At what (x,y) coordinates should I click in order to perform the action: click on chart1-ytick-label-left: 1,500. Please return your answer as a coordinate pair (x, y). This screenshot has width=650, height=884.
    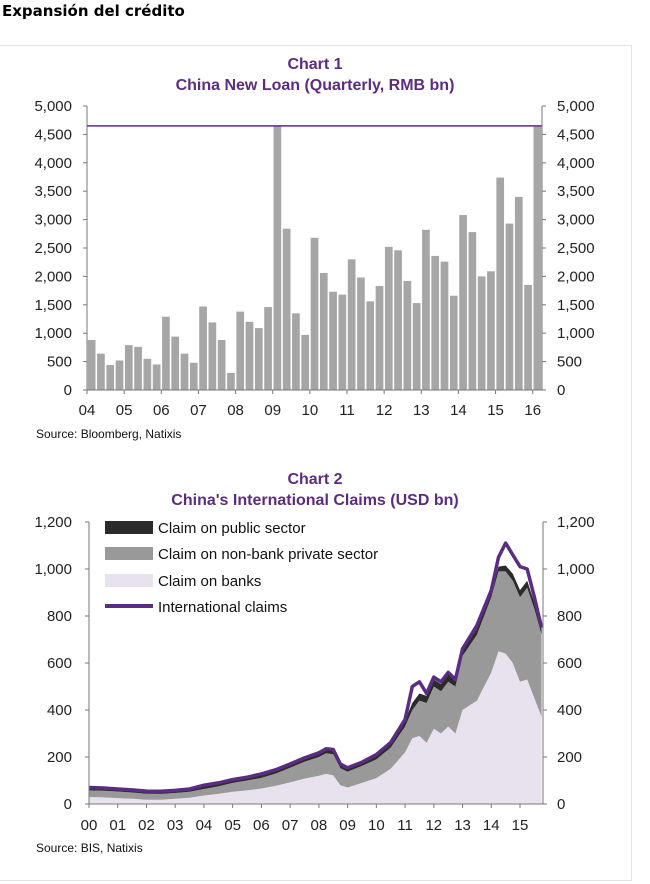
    Looking at the image, I should click on (53, 305).